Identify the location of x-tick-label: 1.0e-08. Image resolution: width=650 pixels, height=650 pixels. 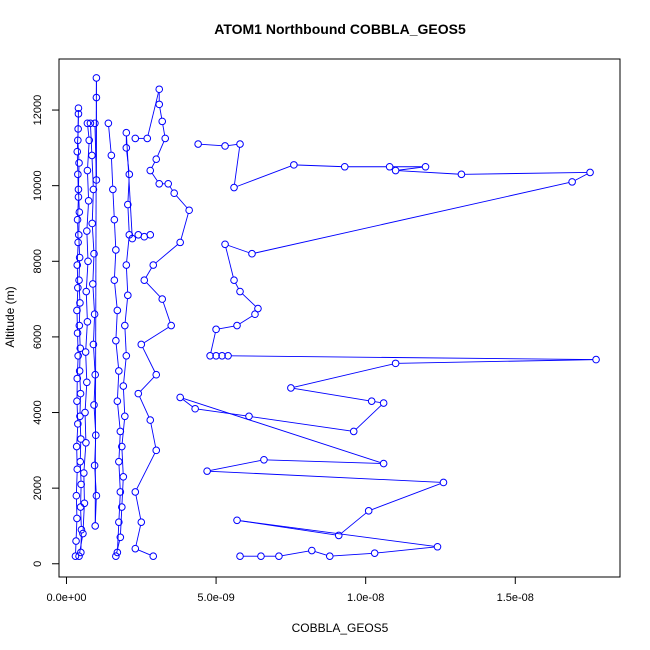
(365, 598).